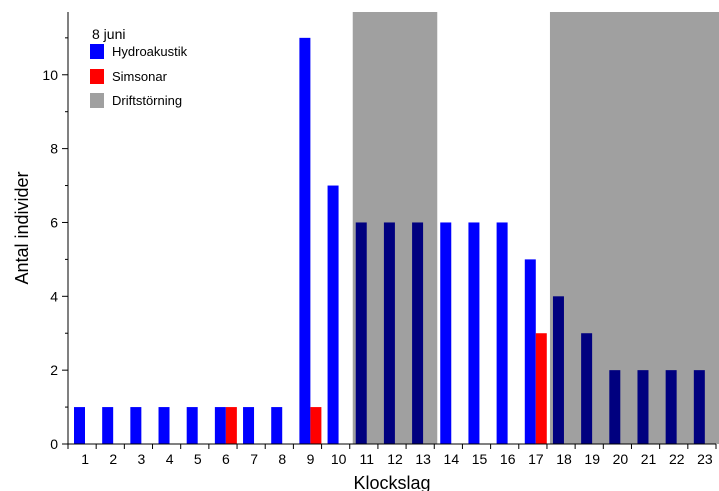  I want to click on x-tick-label-1: 1, so click(85, 459).